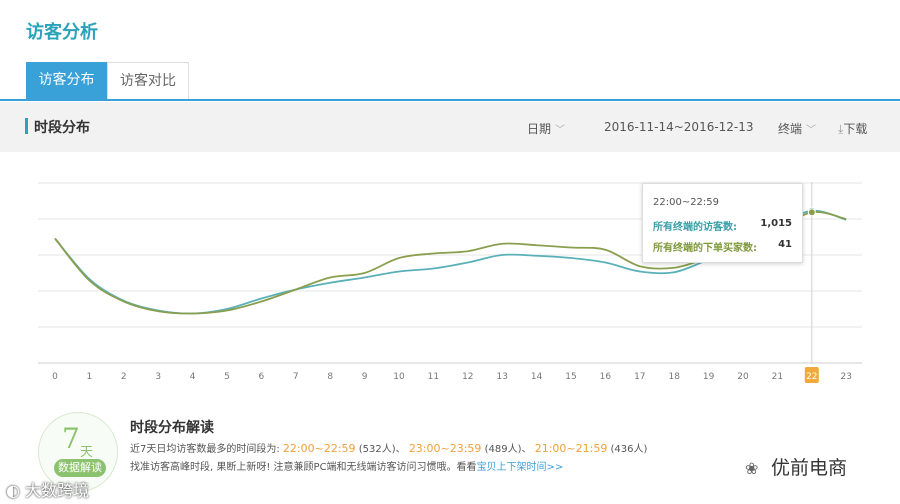 The image size is (900, 504). What do you see at coordinates (62, 128) in the screenshot?
I see `section-title: 时段分布` at bounding box center [62, 128].